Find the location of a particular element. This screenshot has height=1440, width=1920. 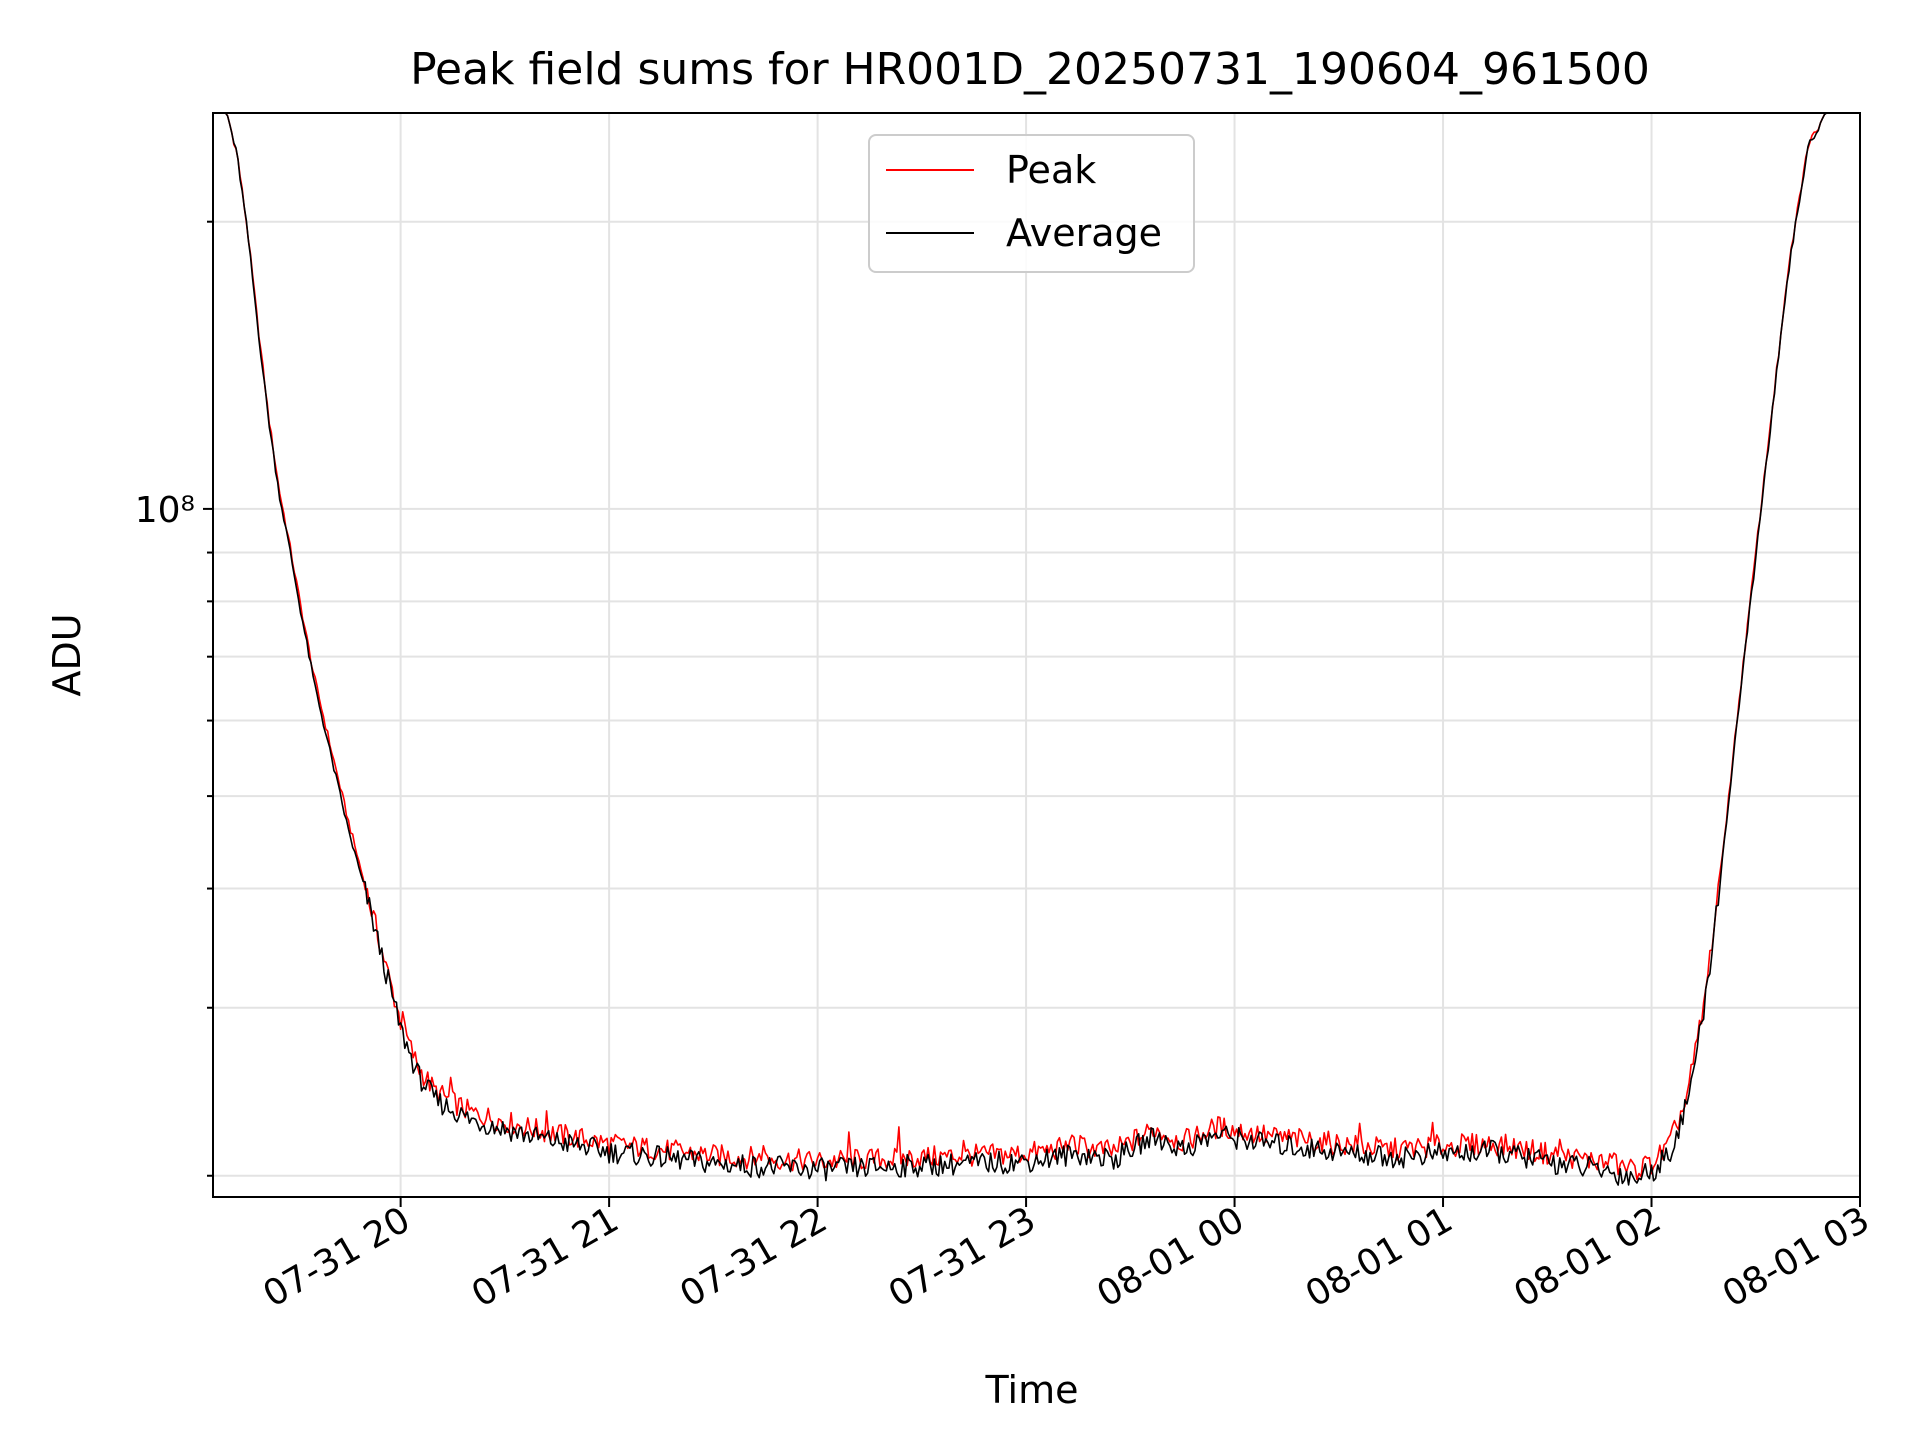

legend-label-average: Average is located at coordinates (1084, 233).